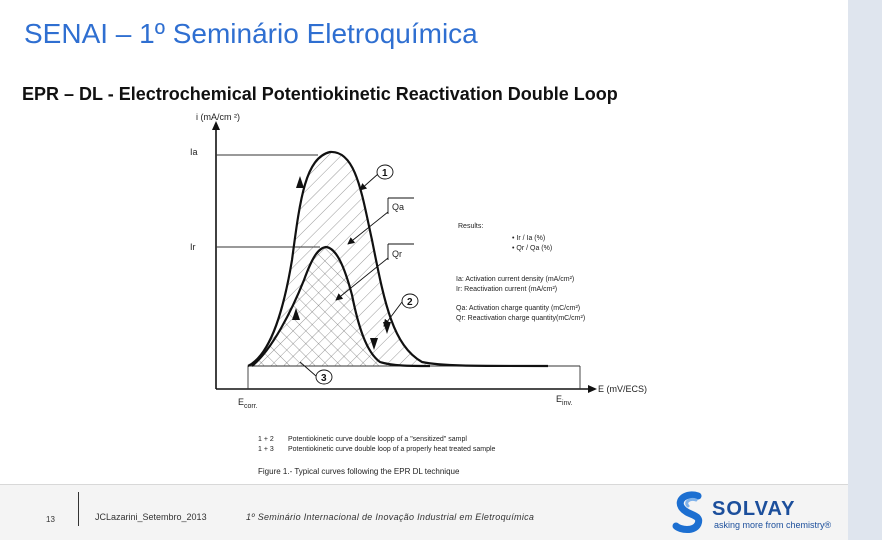  What do you see at coordinates (193, 247) in the screenshot?
I see `ir-label: Ir` at bounding box center [193, 247].